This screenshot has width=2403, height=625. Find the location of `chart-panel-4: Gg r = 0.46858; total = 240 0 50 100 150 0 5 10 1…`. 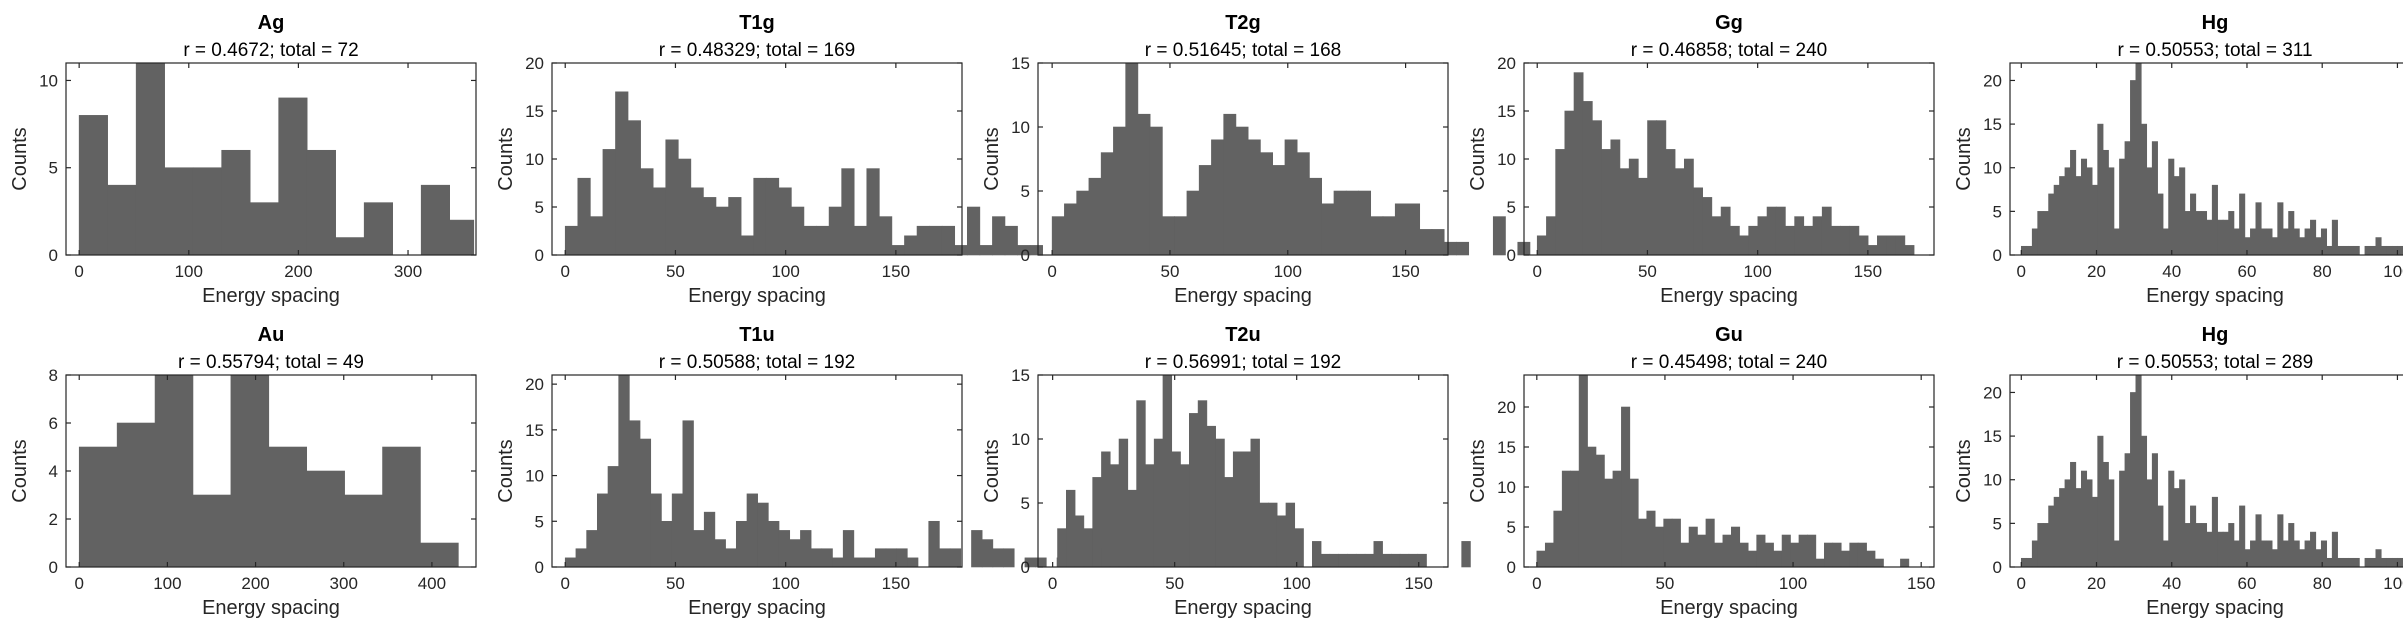

chart-panel-4: Gg r = 0.46858; total = 240 0 50 100 150 0 5 10 1… is located at coordinates (1701, 159).